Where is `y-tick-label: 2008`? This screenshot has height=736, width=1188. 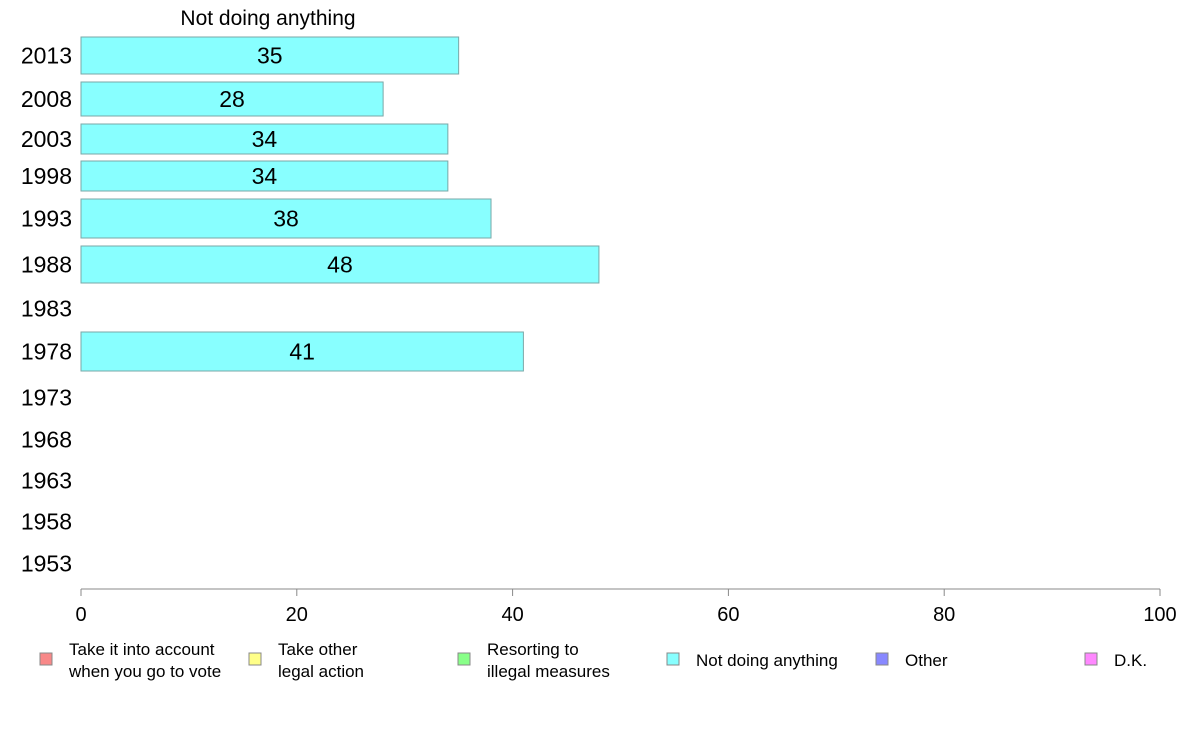
y-tick-label: 2008 is located at coordinates (46, 99).